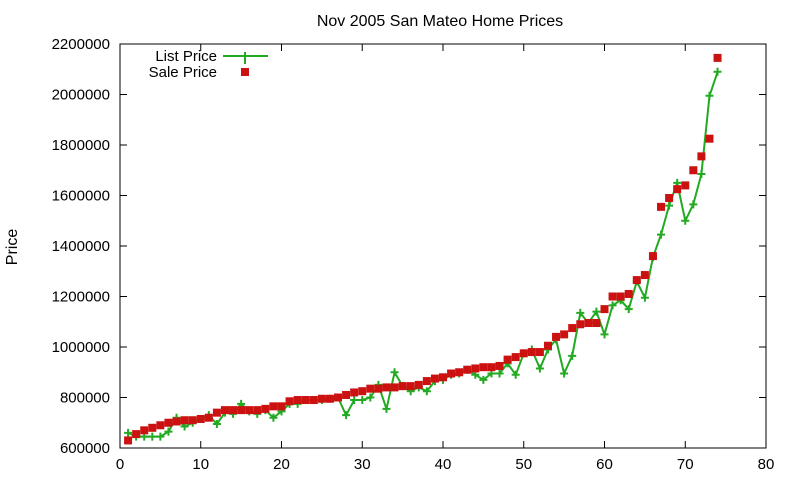  I want to click on y-tick-label: 600000, so click(85, 448).